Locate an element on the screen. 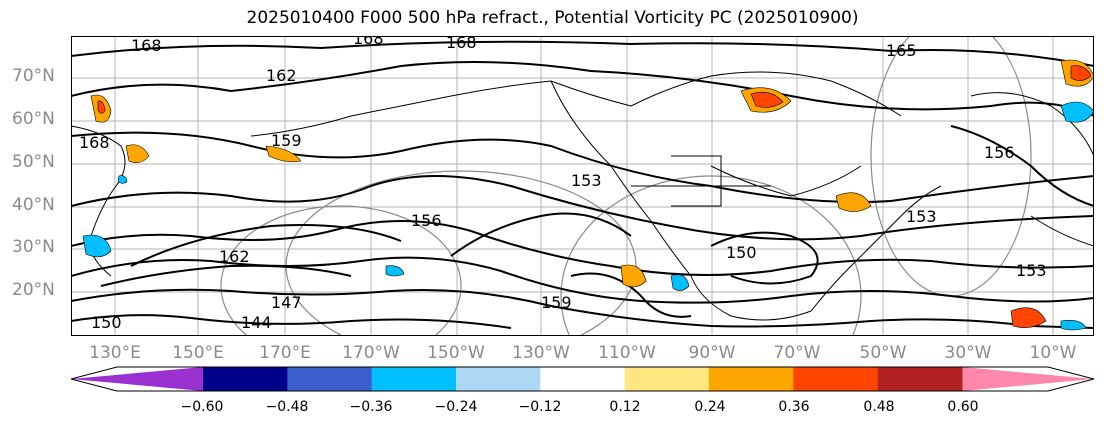 This screenshot has height=429, width=1105. lat-label: 70°N is located at coordinates (33, 76).